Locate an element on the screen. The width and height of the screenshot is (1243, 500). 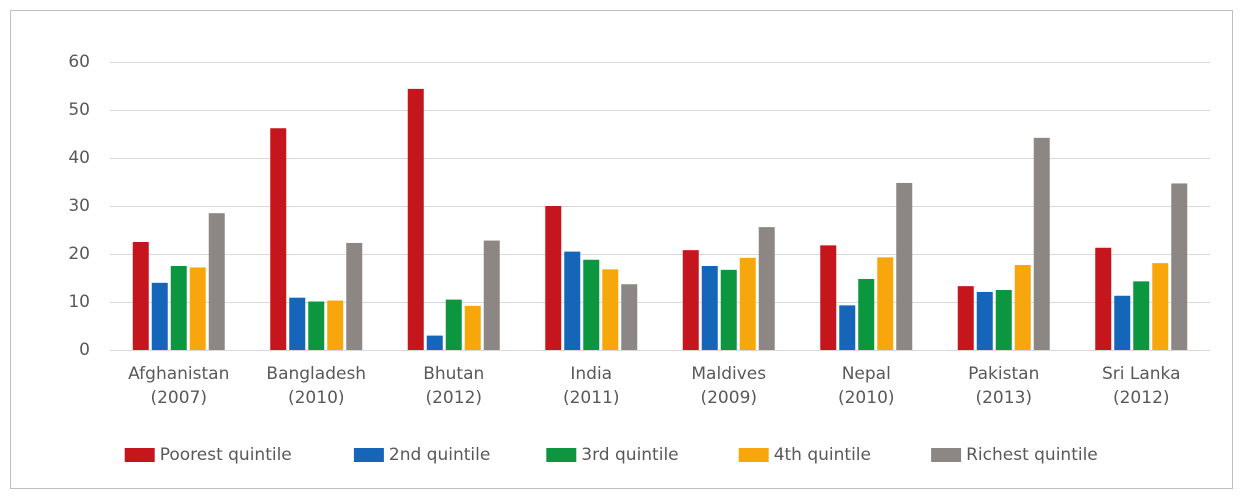
x-tick-label: Pakistan (2013) is located at coordinates (1003, 386).